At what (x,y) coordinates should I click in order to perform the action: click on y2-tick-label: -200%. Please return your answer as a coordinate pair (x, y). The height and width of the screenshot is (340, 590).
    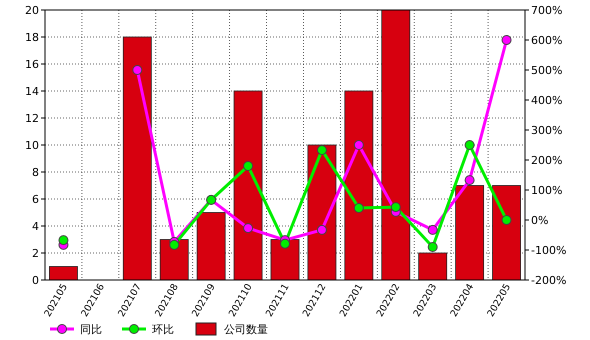
    Looking at the image, I should click on (548, 280).